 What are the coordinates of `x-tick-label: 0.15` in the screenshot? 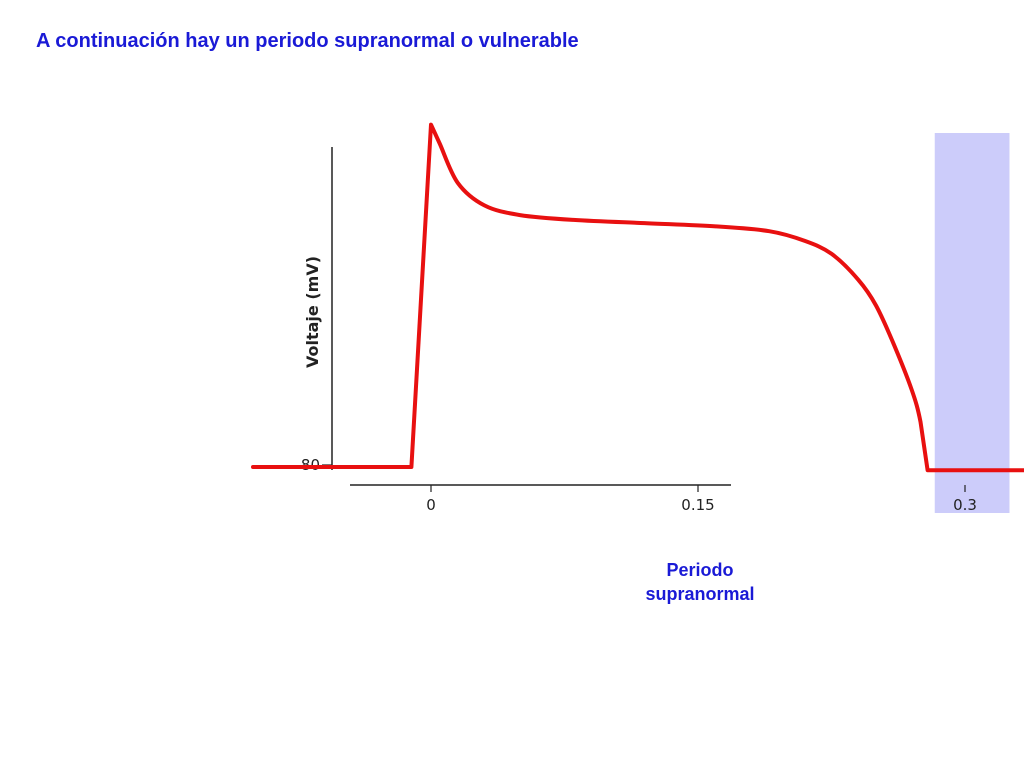 It's located at (697, 505).